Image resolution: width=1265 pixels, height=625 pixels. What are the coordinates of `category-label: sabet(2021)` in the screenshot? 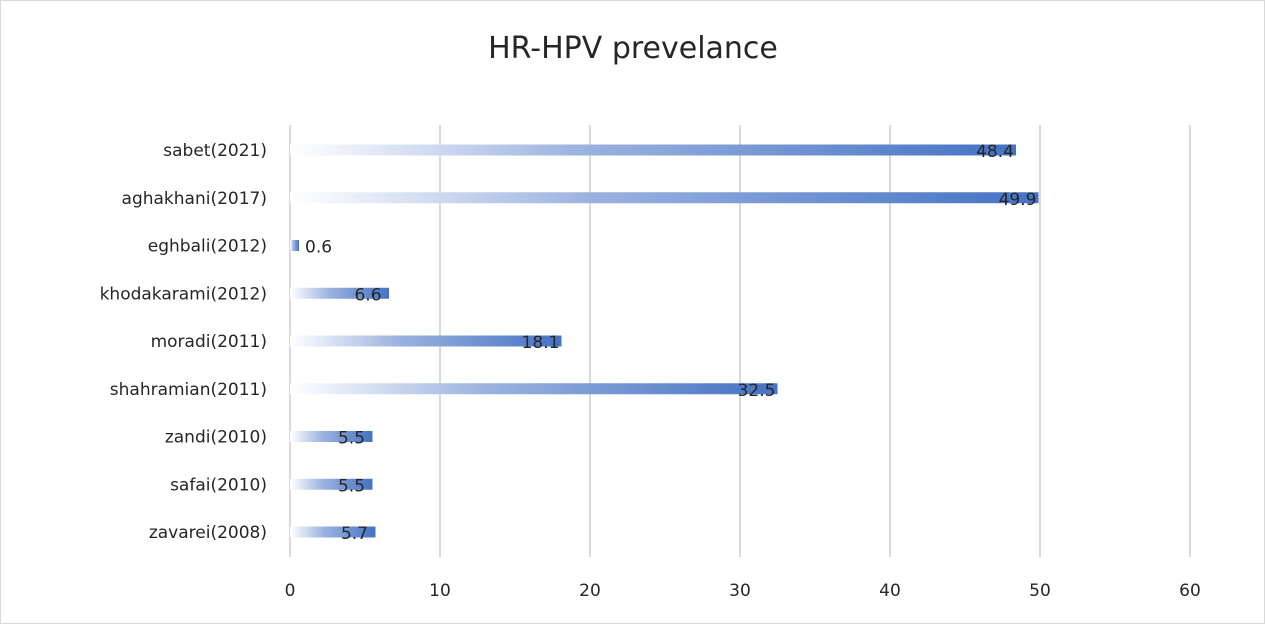 It's located at (215, 151).